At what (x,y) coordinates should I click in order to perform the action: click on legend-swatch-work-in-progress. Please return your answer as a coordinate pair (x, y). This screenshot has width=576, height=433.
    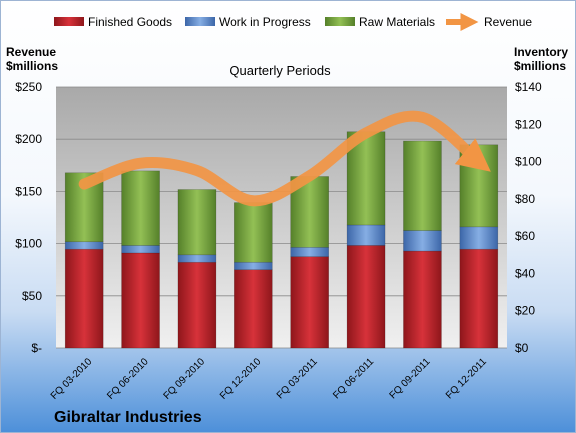
    Looking at the image, I should click on (200, 21).